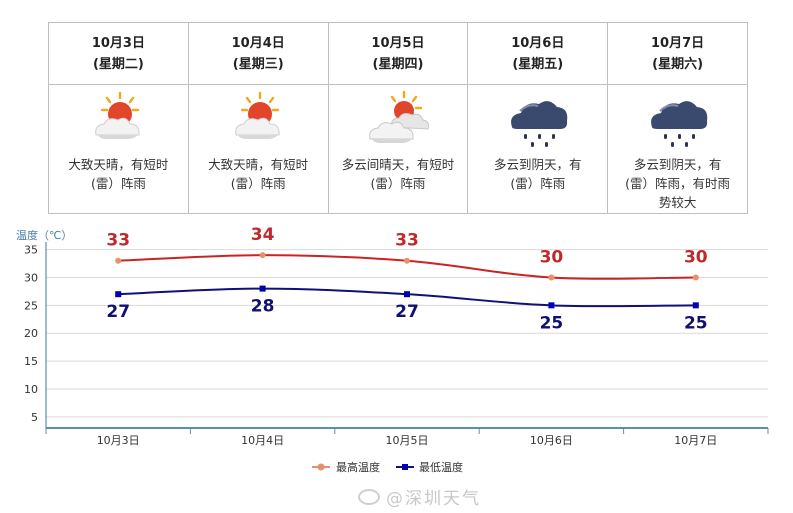  I want to click on forecast-day: 10月4日 (星期三) 大致天晴，有短时 (雷）阵雨, so click(258, 118).